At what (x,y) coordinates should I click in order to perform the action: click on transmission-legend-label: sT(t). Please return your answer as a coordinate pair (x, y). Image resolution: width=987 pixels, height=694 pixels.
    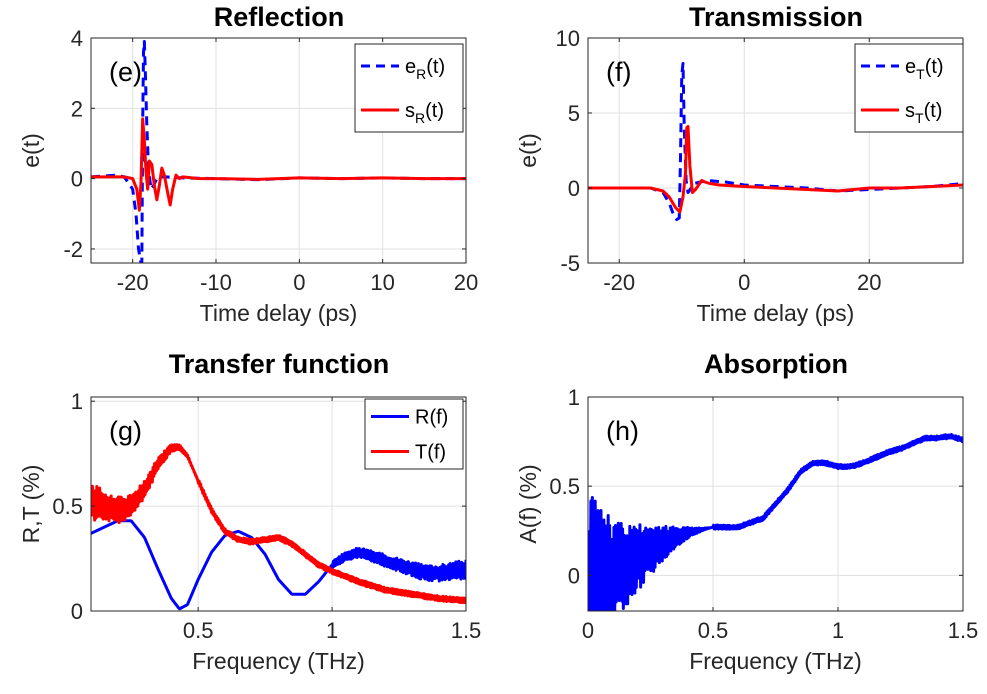
    Looking at the image, I should click on (923, 113).